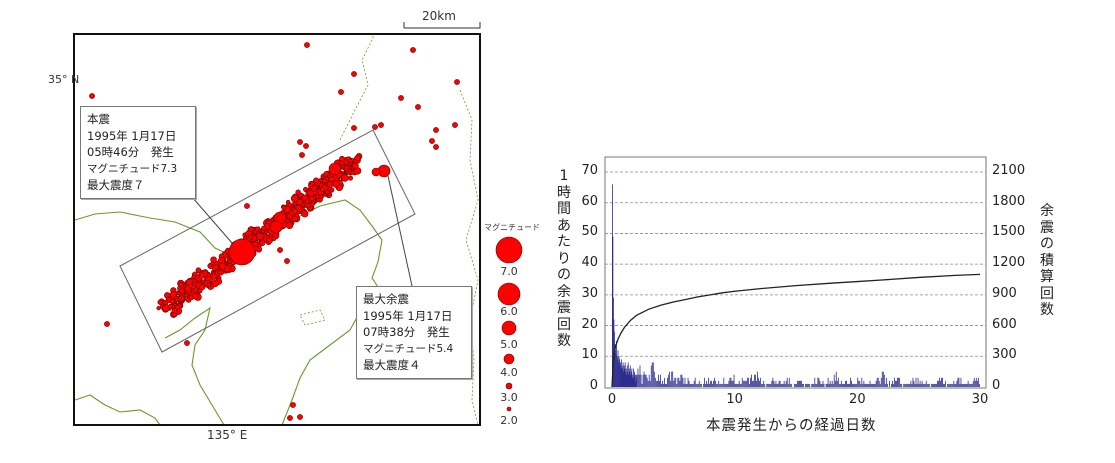  What do you see at coordinates (796, 330) in the screenshot?
I see `cumulative-line` at bounding box center [796, 330].